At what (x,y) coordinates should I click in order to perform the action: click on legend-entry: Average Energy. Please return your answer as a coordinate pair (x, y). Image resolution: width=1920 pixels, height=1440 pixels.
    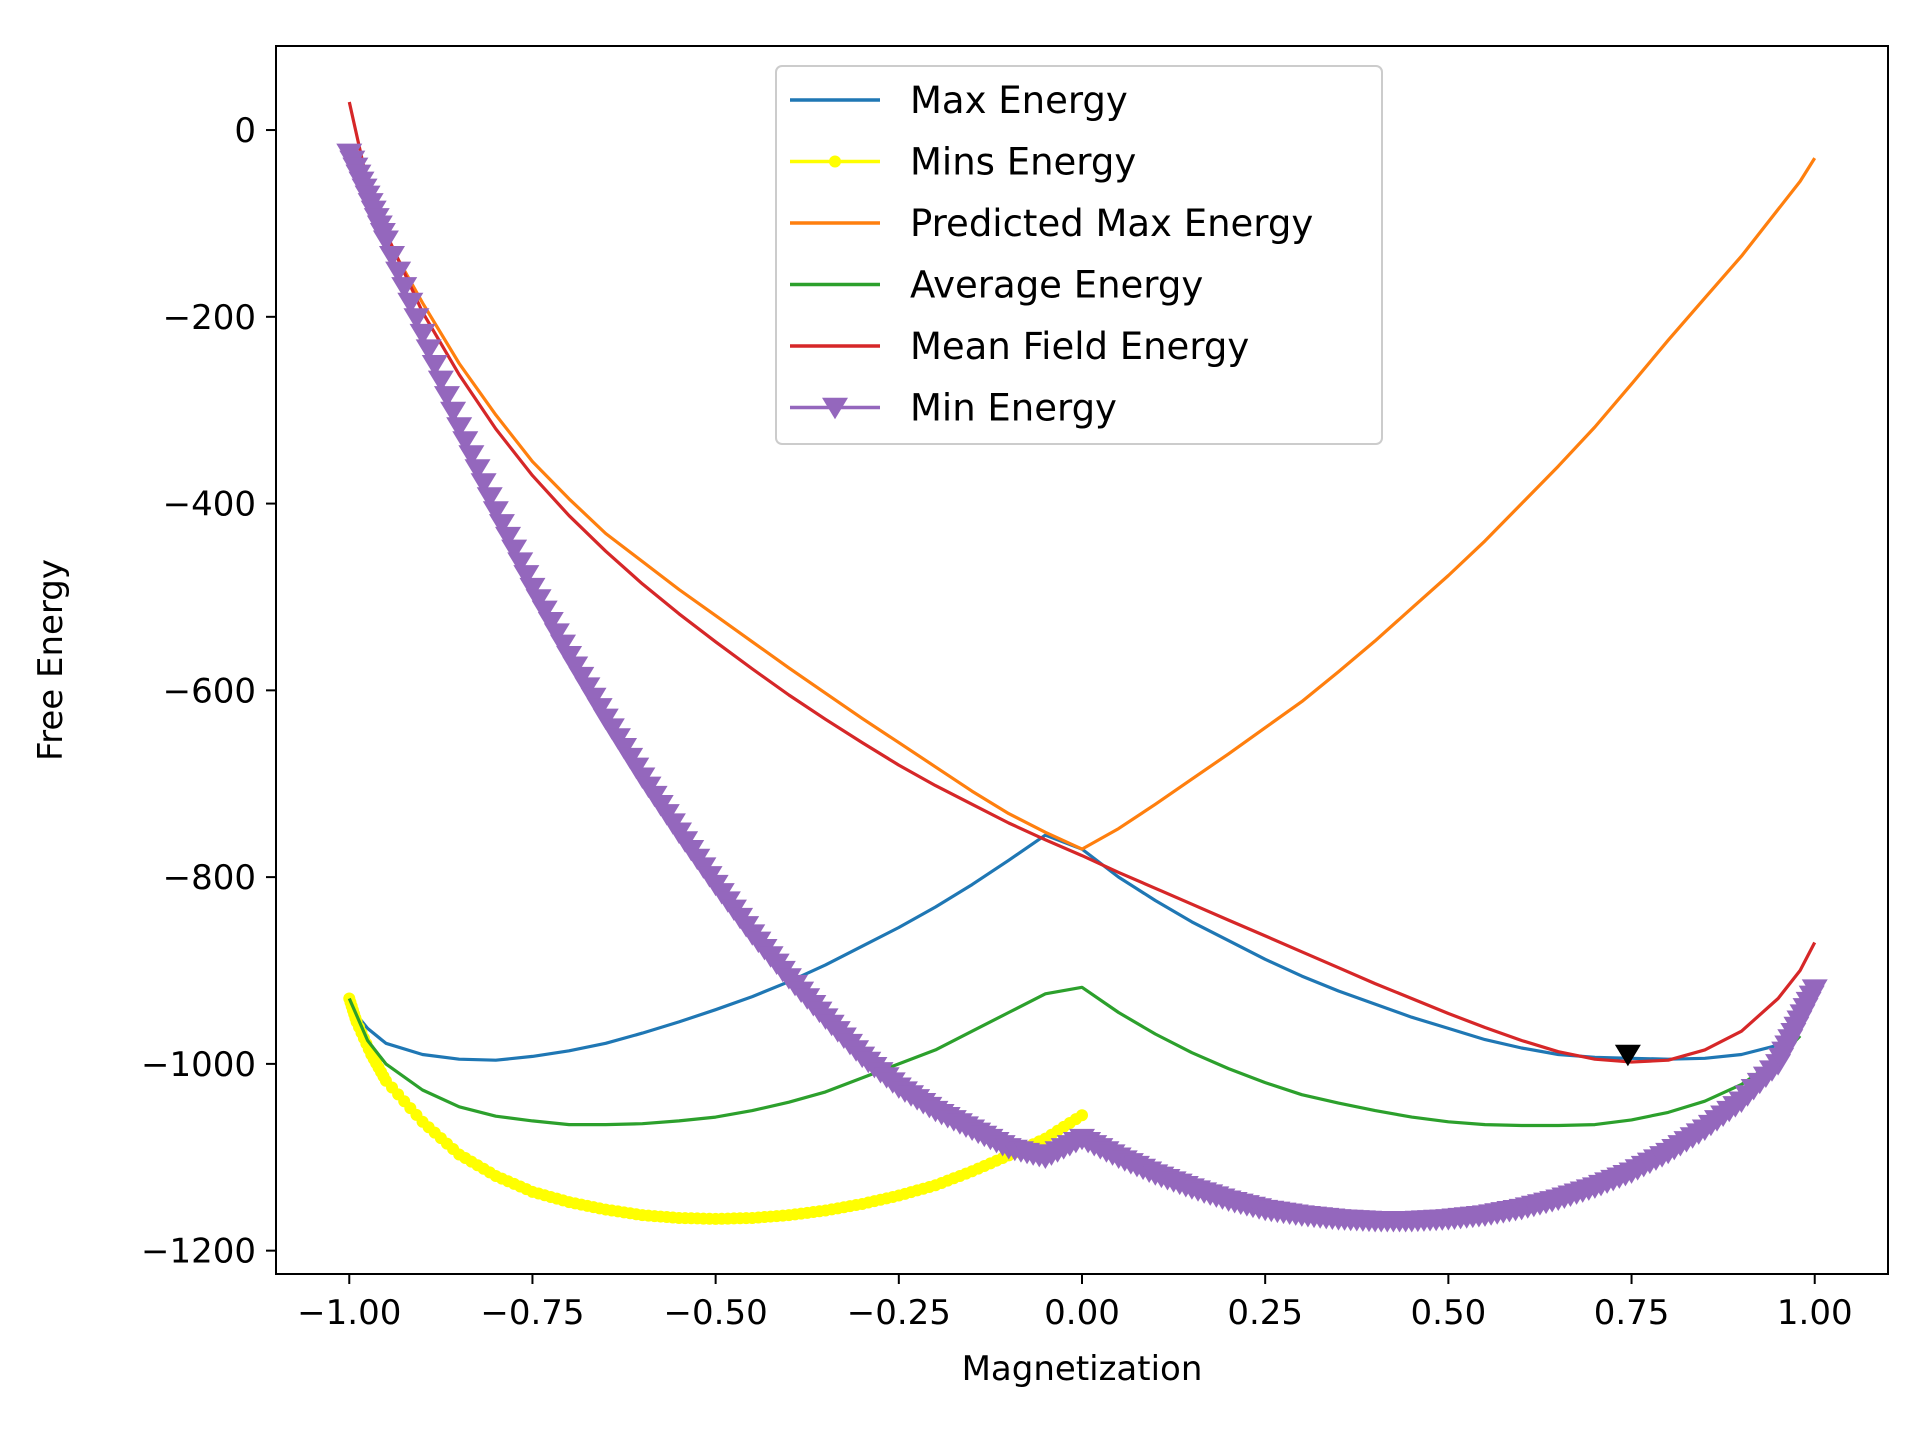
    Looking at the image, I should click on (996, 285).